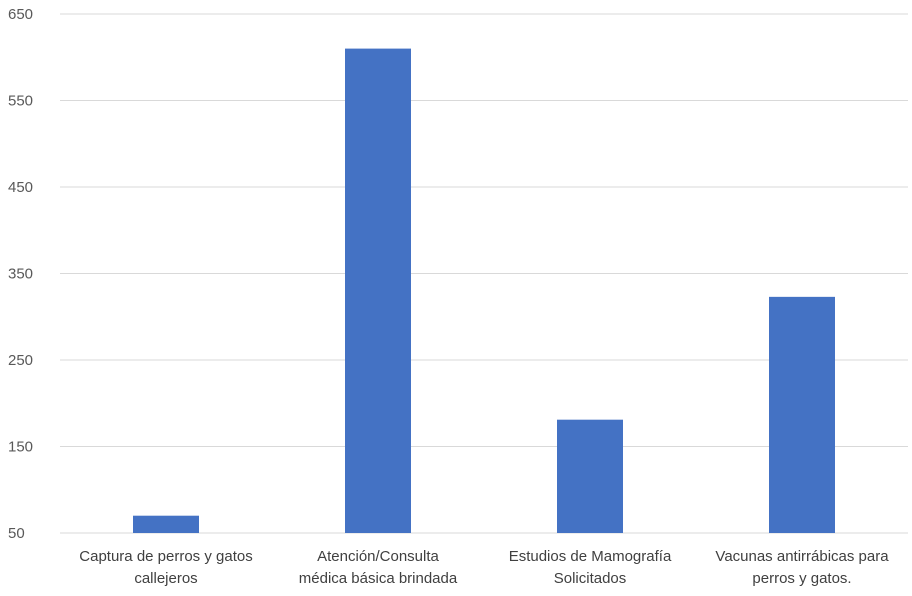 Image resolution: width=912 pixels, height=596 pixels. Describe the element at coordinates (165, 578) in the screenshot. I see `x-category-label-line: callejeros` at that location.